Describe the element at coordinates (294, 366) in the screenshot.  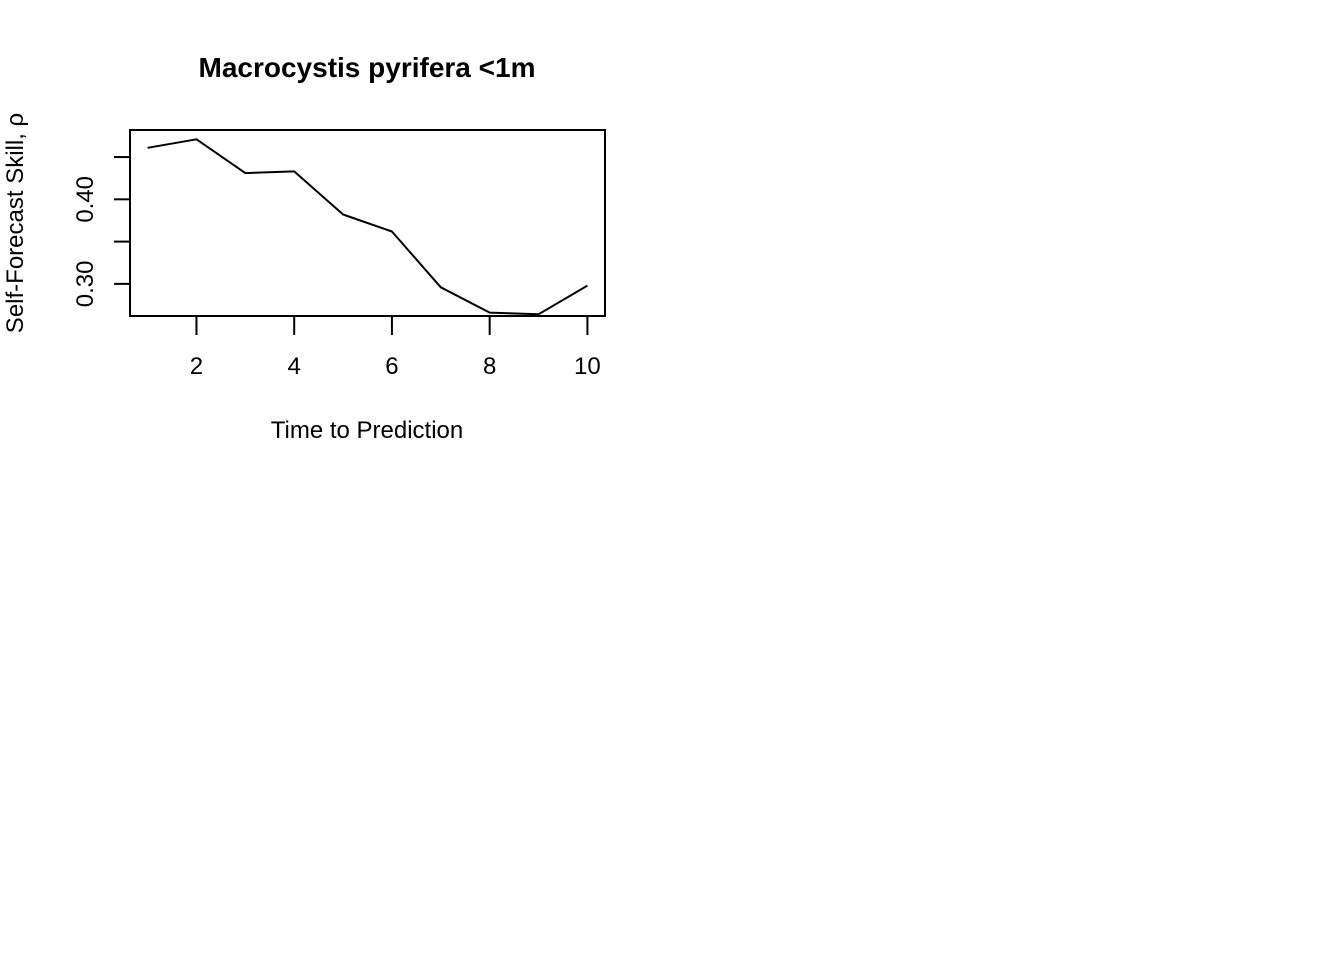
I see `x-tick-label: 4` at that location.